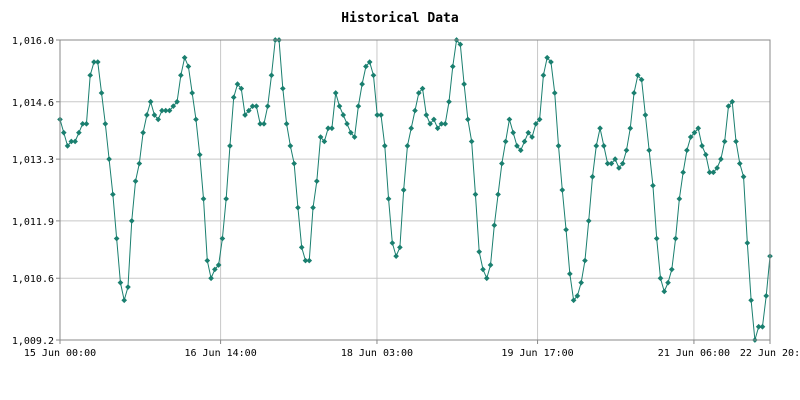 The height and width of the screenshot is (400, 800). Describe the element at coordinates (33, 160) in the screenshot. I see `y-tick-label: 1,013.3` at that location.